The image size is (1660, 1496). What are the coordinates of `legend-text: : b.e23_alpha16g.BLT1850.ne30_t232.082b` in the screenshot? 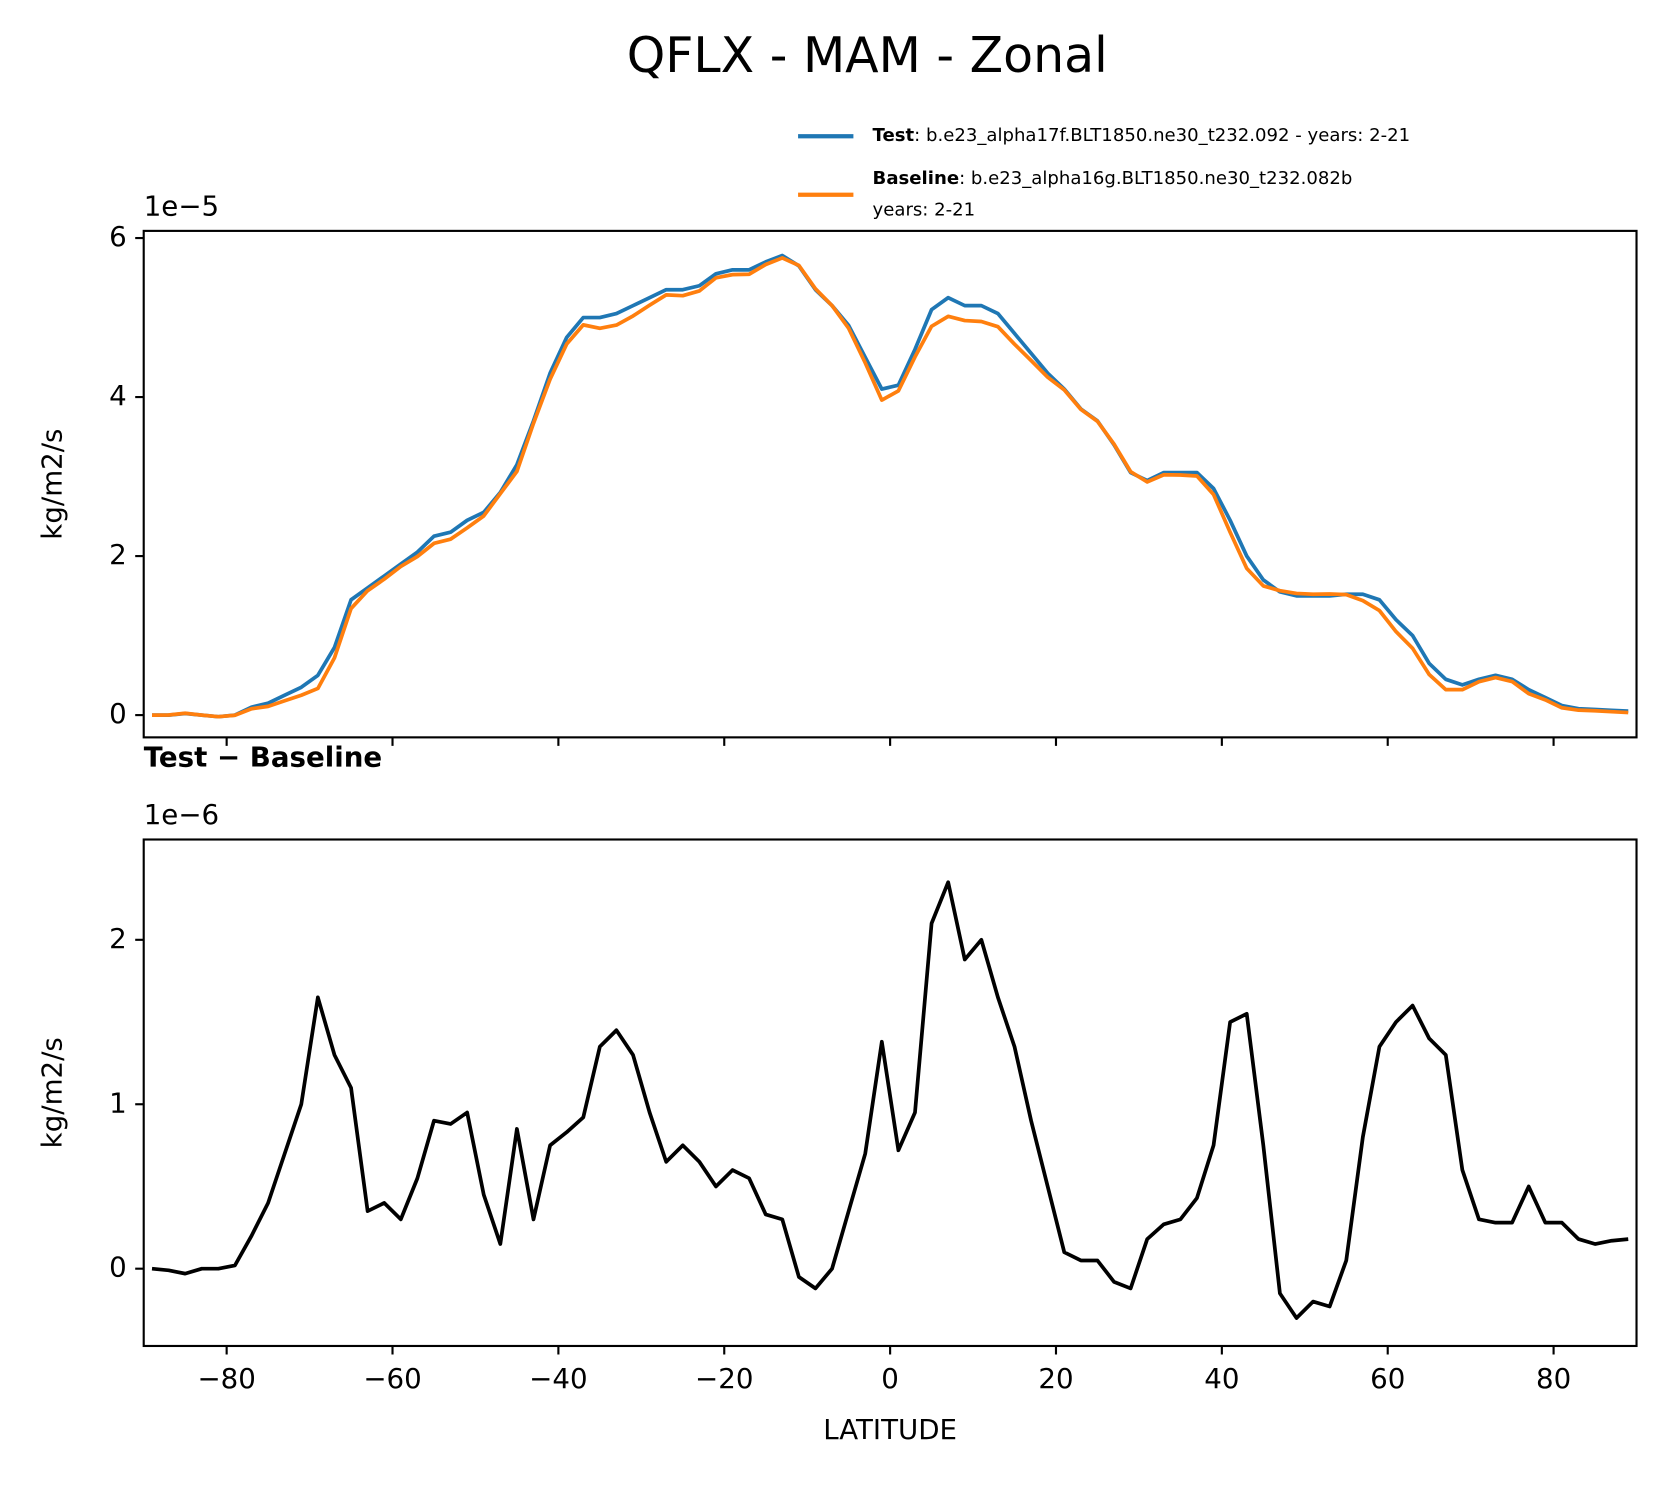 It's located at (1155, 178).